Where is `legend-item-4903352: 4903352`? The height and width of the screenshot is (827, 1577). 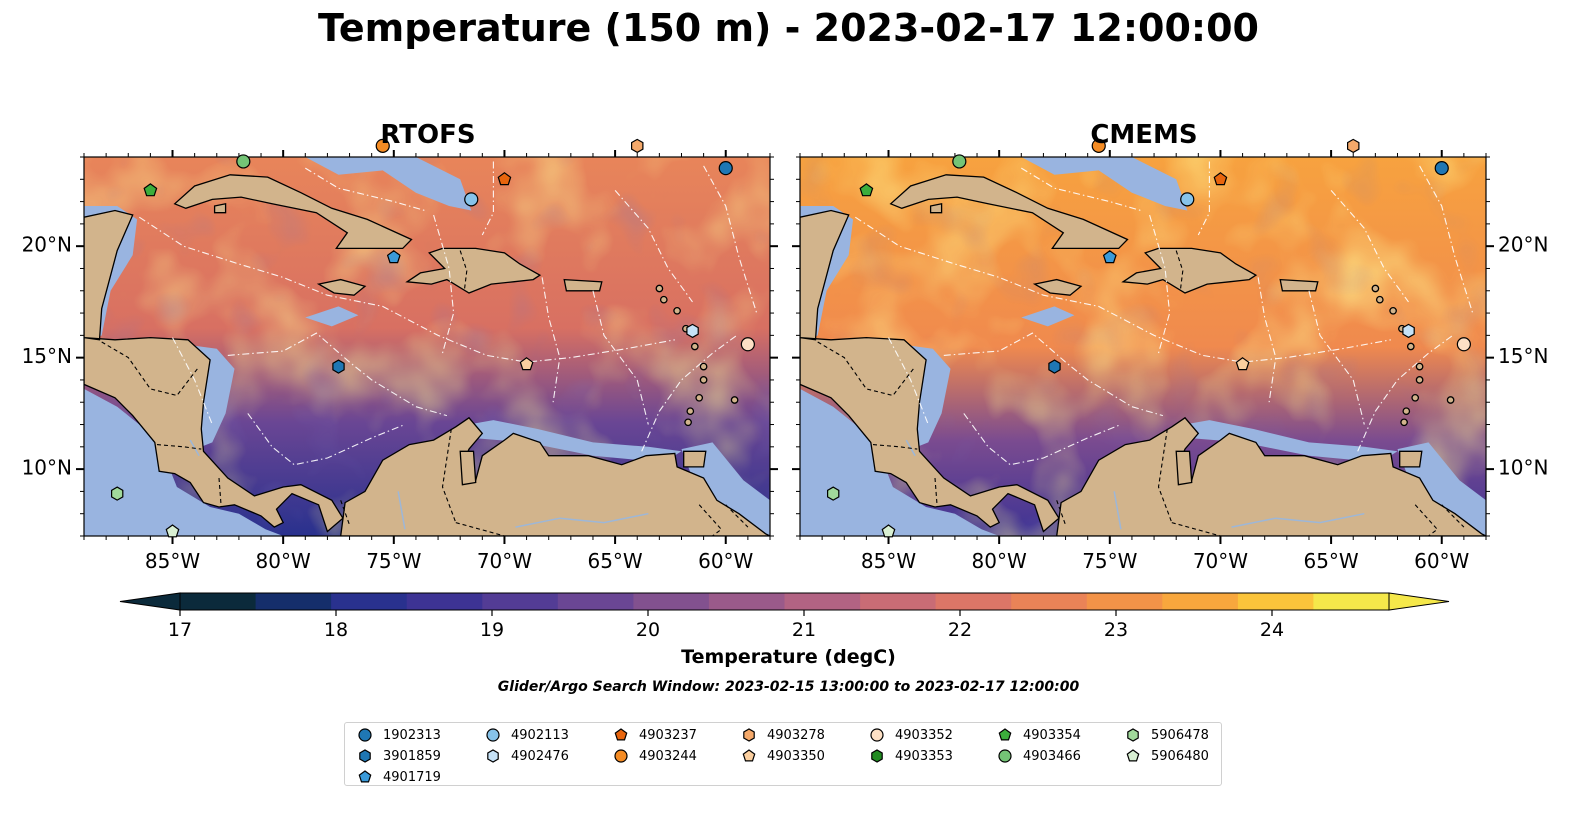
legend-item-4903352: 4903352 is located at coordinates (910, 735).